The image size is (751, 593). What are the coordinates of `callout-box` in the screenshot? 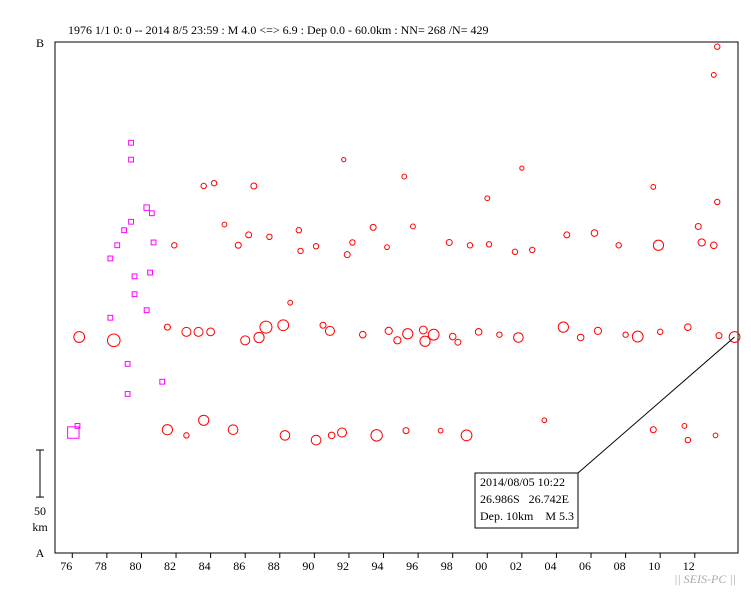 It's located at (526, 500).